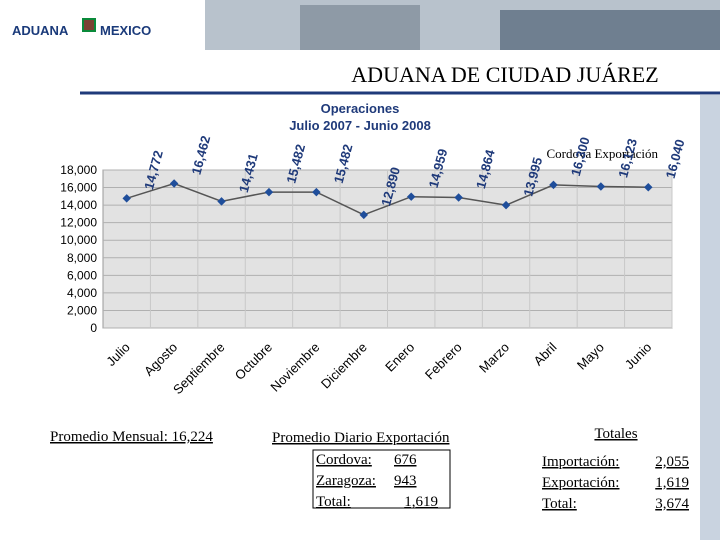 Image resolution: width=720 pixels, height=540 pixels. Describe the element at coordinates (361, 438) in the screenshot. I see `summary-text: Promedio Diario Exportación` at that location.